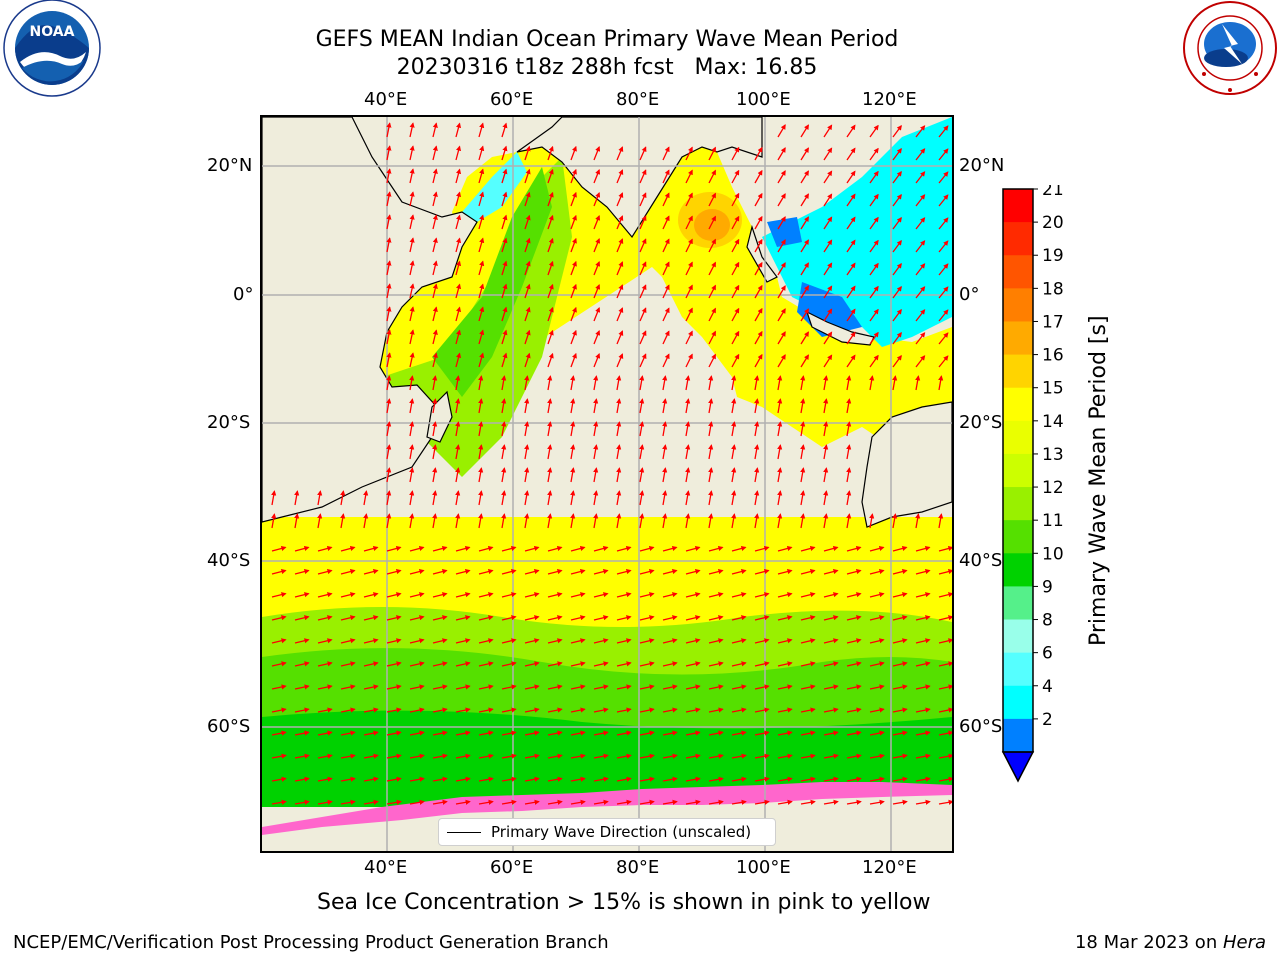 Image resolution: width=1280 pixels, height=960 pixels. What do you see at coordinates (1047, 687) in the screenshot?
I see `colorbar-tick-label: 4` at bounding box center [1047, 687].